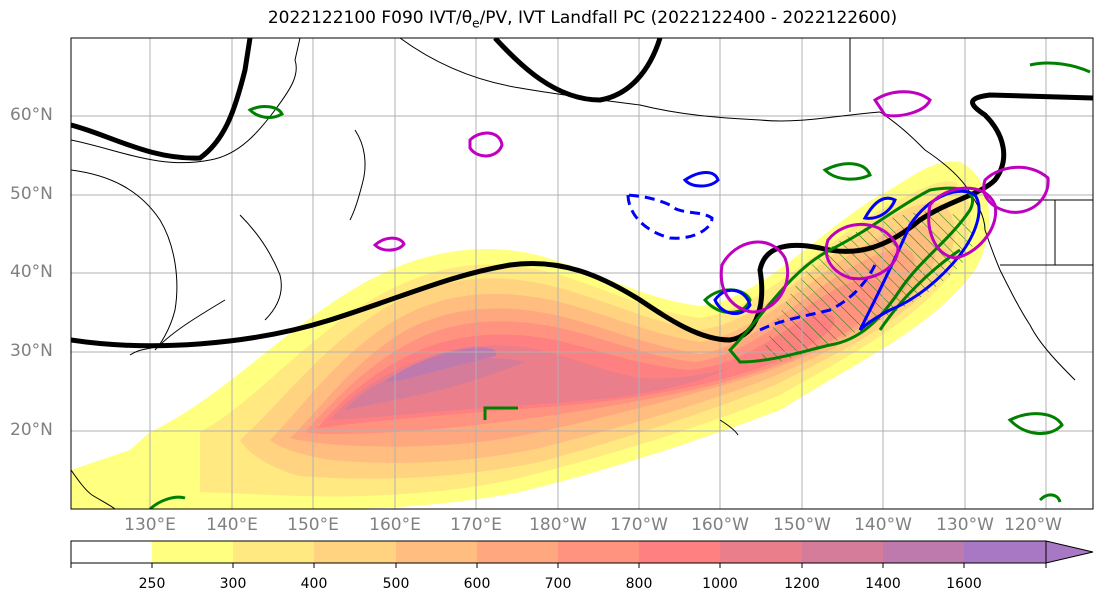  I want to click on lat-label: 60°N, so click(31, 115).